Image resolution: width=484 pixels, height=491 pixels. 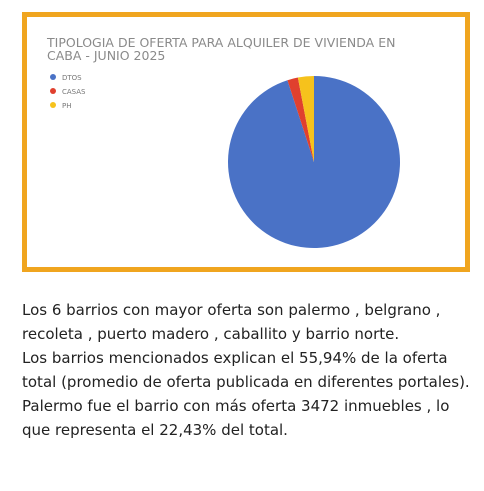 What do you see at coordinates (74, 92) in the screenshot?
I see `legend-label: CASAS` at bounding box center [74, 92].